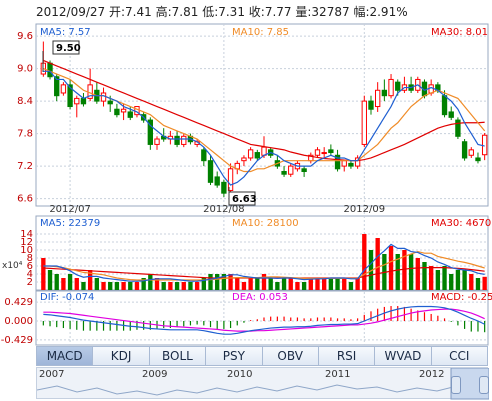  I want to click on tab-obv: OBV, so click(289, 356).